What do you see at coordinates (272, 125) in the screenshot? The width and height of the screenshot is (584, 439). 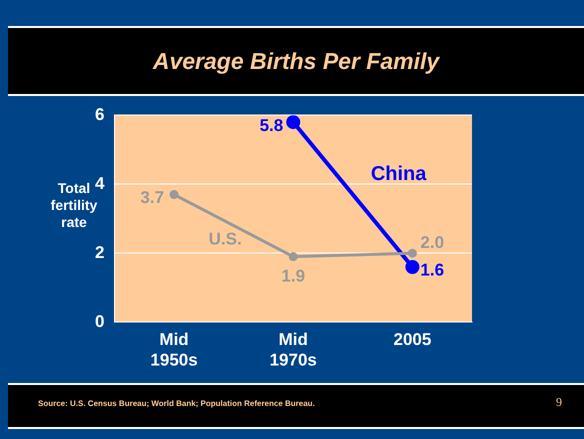 I see `data-label: 5.8` at bounding box center [272, 125].